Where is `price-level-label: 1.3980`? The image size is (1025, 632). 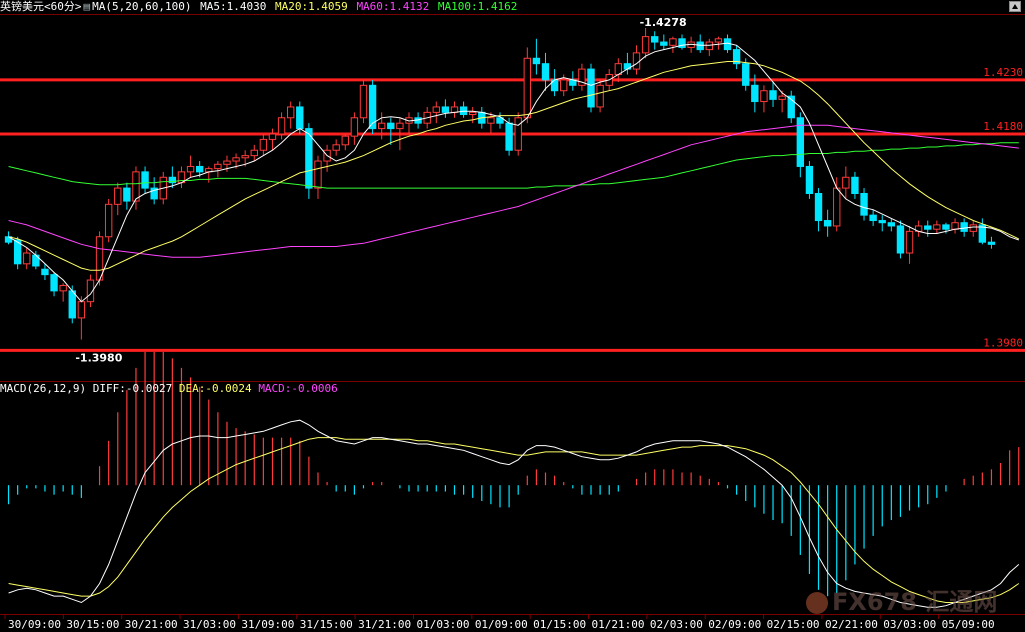
price-level-label: 1.3980 is located at coordinates (1003, 342).